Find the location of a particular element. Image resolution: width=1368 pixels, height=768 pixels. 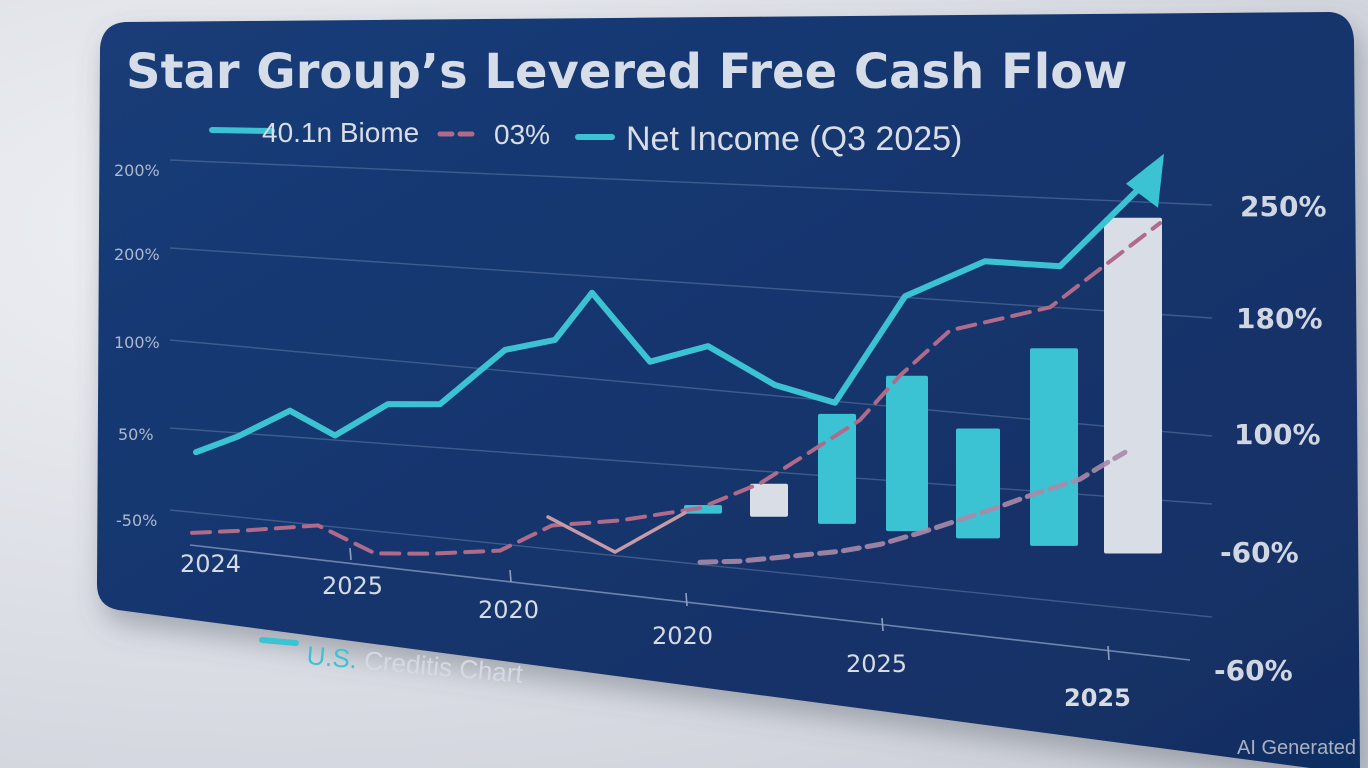

chart-title: Star Group’s Levered Free Cash Flow is located at coordinates (627, 72).